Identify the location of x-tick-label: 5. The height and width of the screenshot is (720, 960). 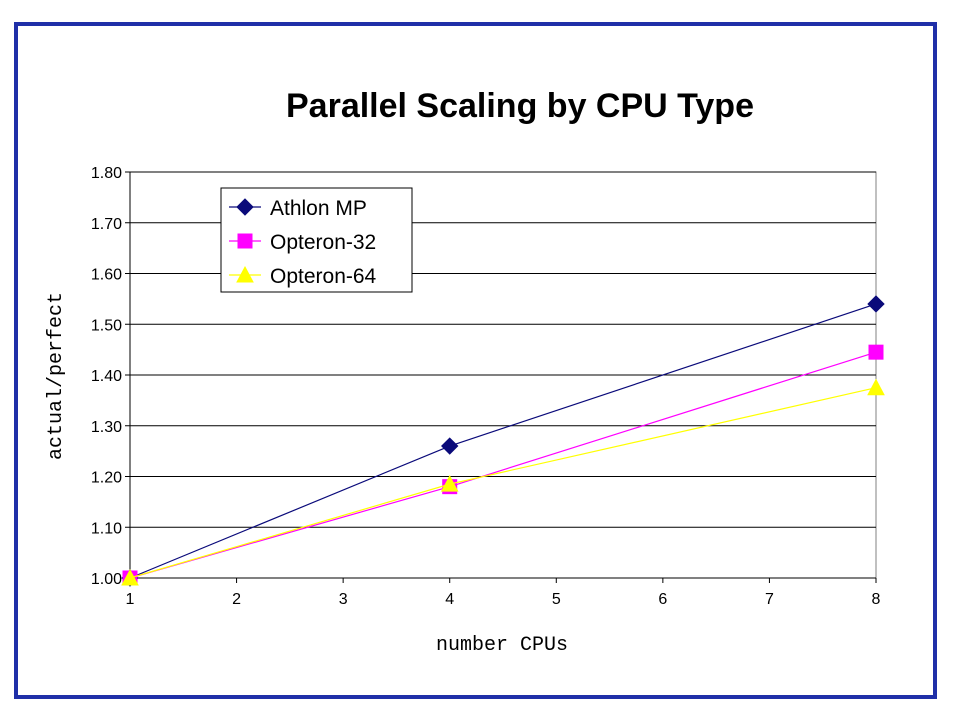
(556, 599).